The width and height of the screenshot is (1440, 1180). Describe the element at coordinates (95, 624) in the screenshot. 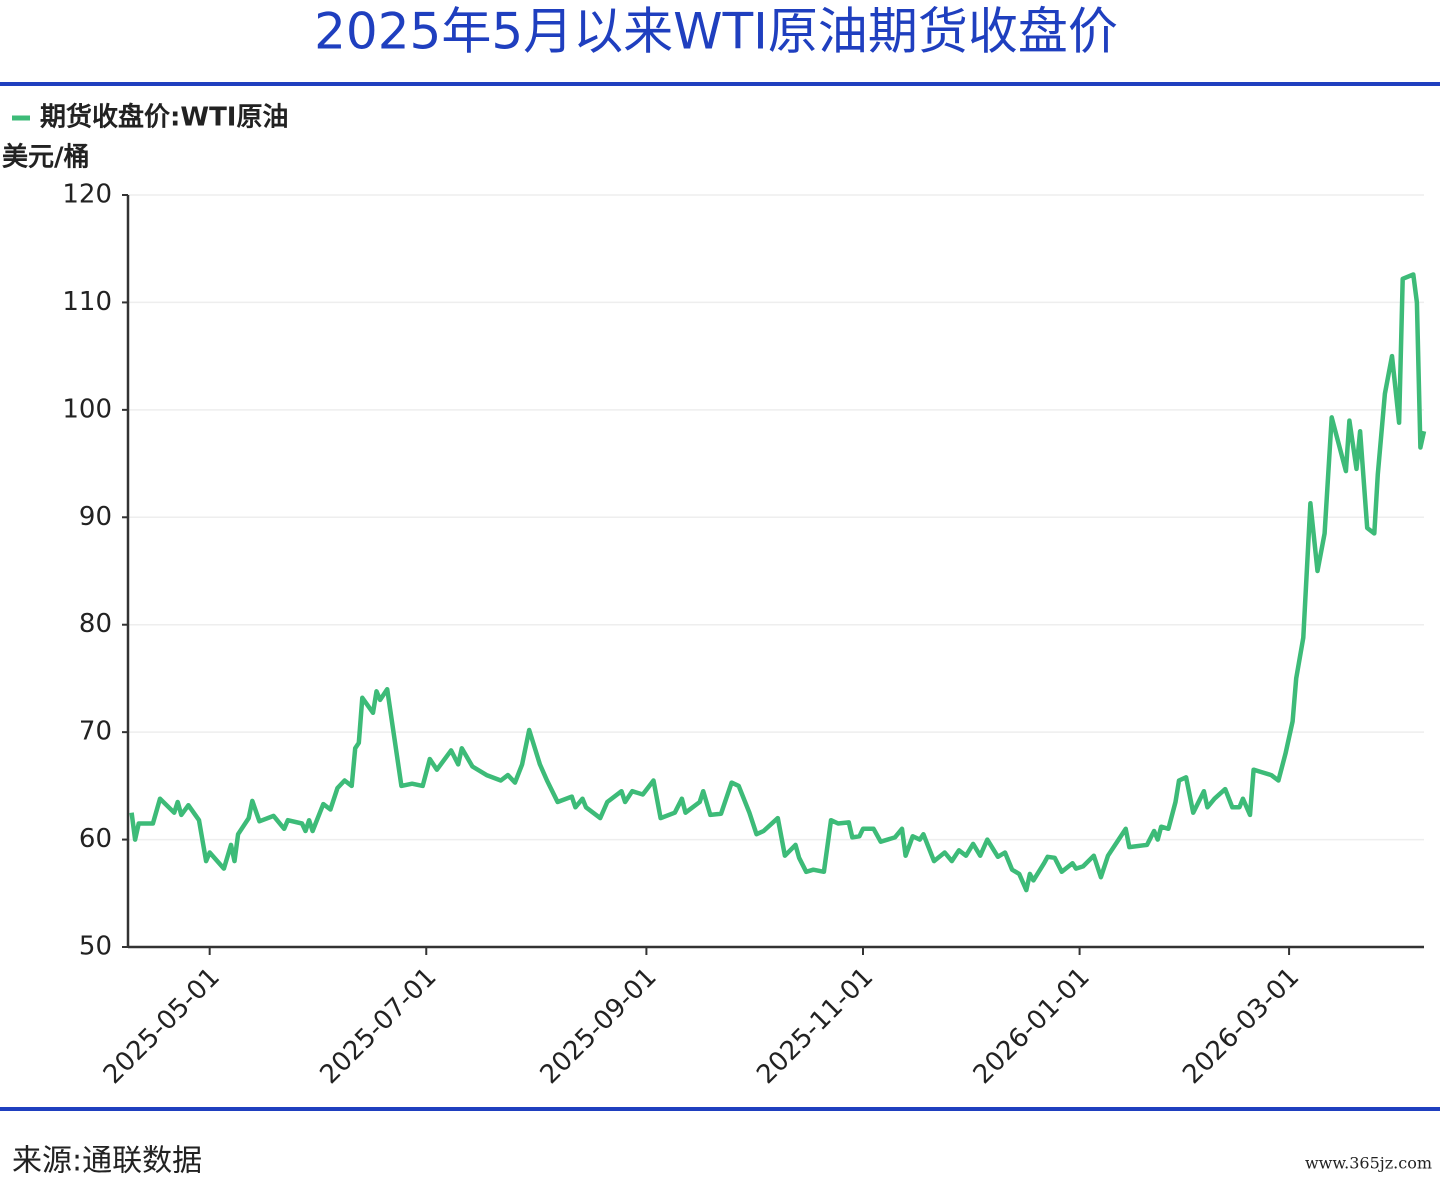

I see `y-tick-label: 80` at that location.